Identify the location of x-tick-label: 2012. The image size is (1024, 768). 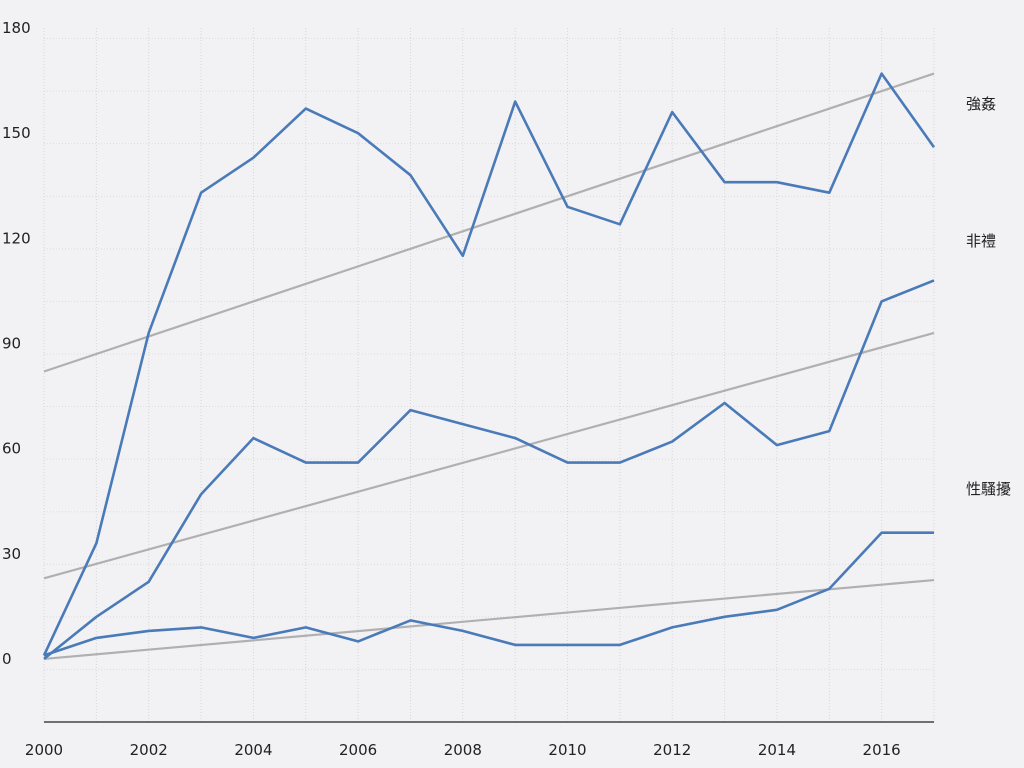
(672, 750).